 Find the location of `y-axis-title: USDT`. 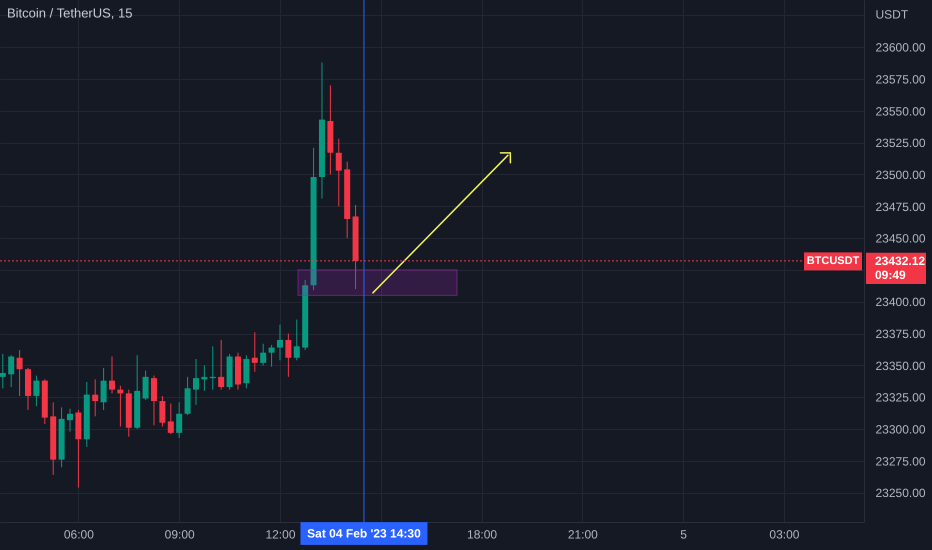

y-axis-title: USDT is located at coordinates (892, 15).